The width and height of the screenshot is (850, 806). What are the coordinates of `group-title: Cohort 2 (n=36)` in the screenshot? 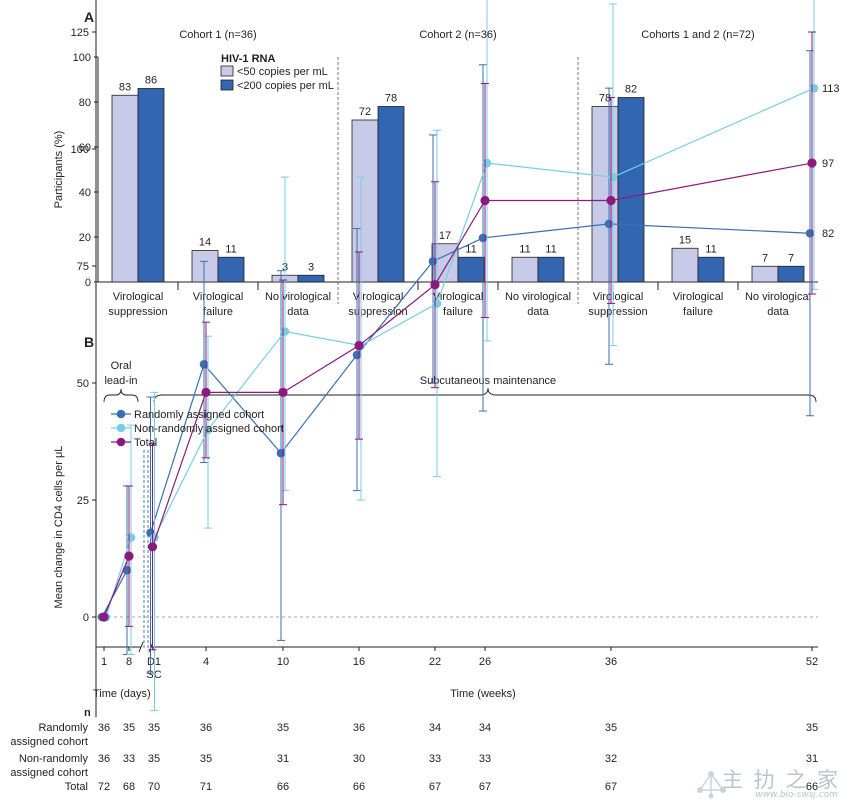 It's located at (457, 35).